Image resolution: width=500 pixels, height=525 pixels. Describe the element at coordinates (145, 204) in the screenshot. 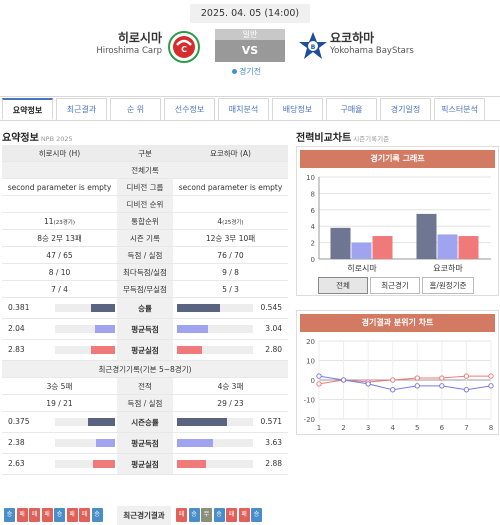

I see `season-row: 디비전 순위` at that location.